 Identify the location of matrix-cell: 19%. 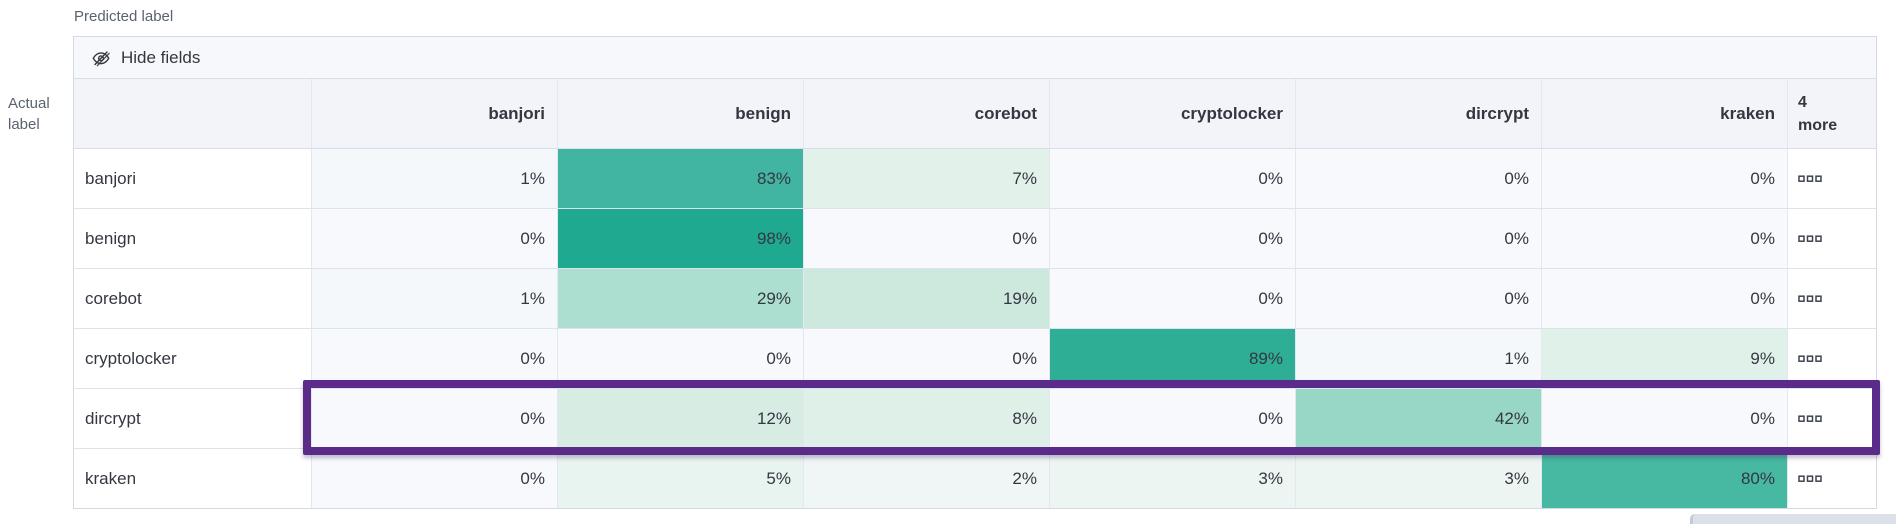
(927, 298).